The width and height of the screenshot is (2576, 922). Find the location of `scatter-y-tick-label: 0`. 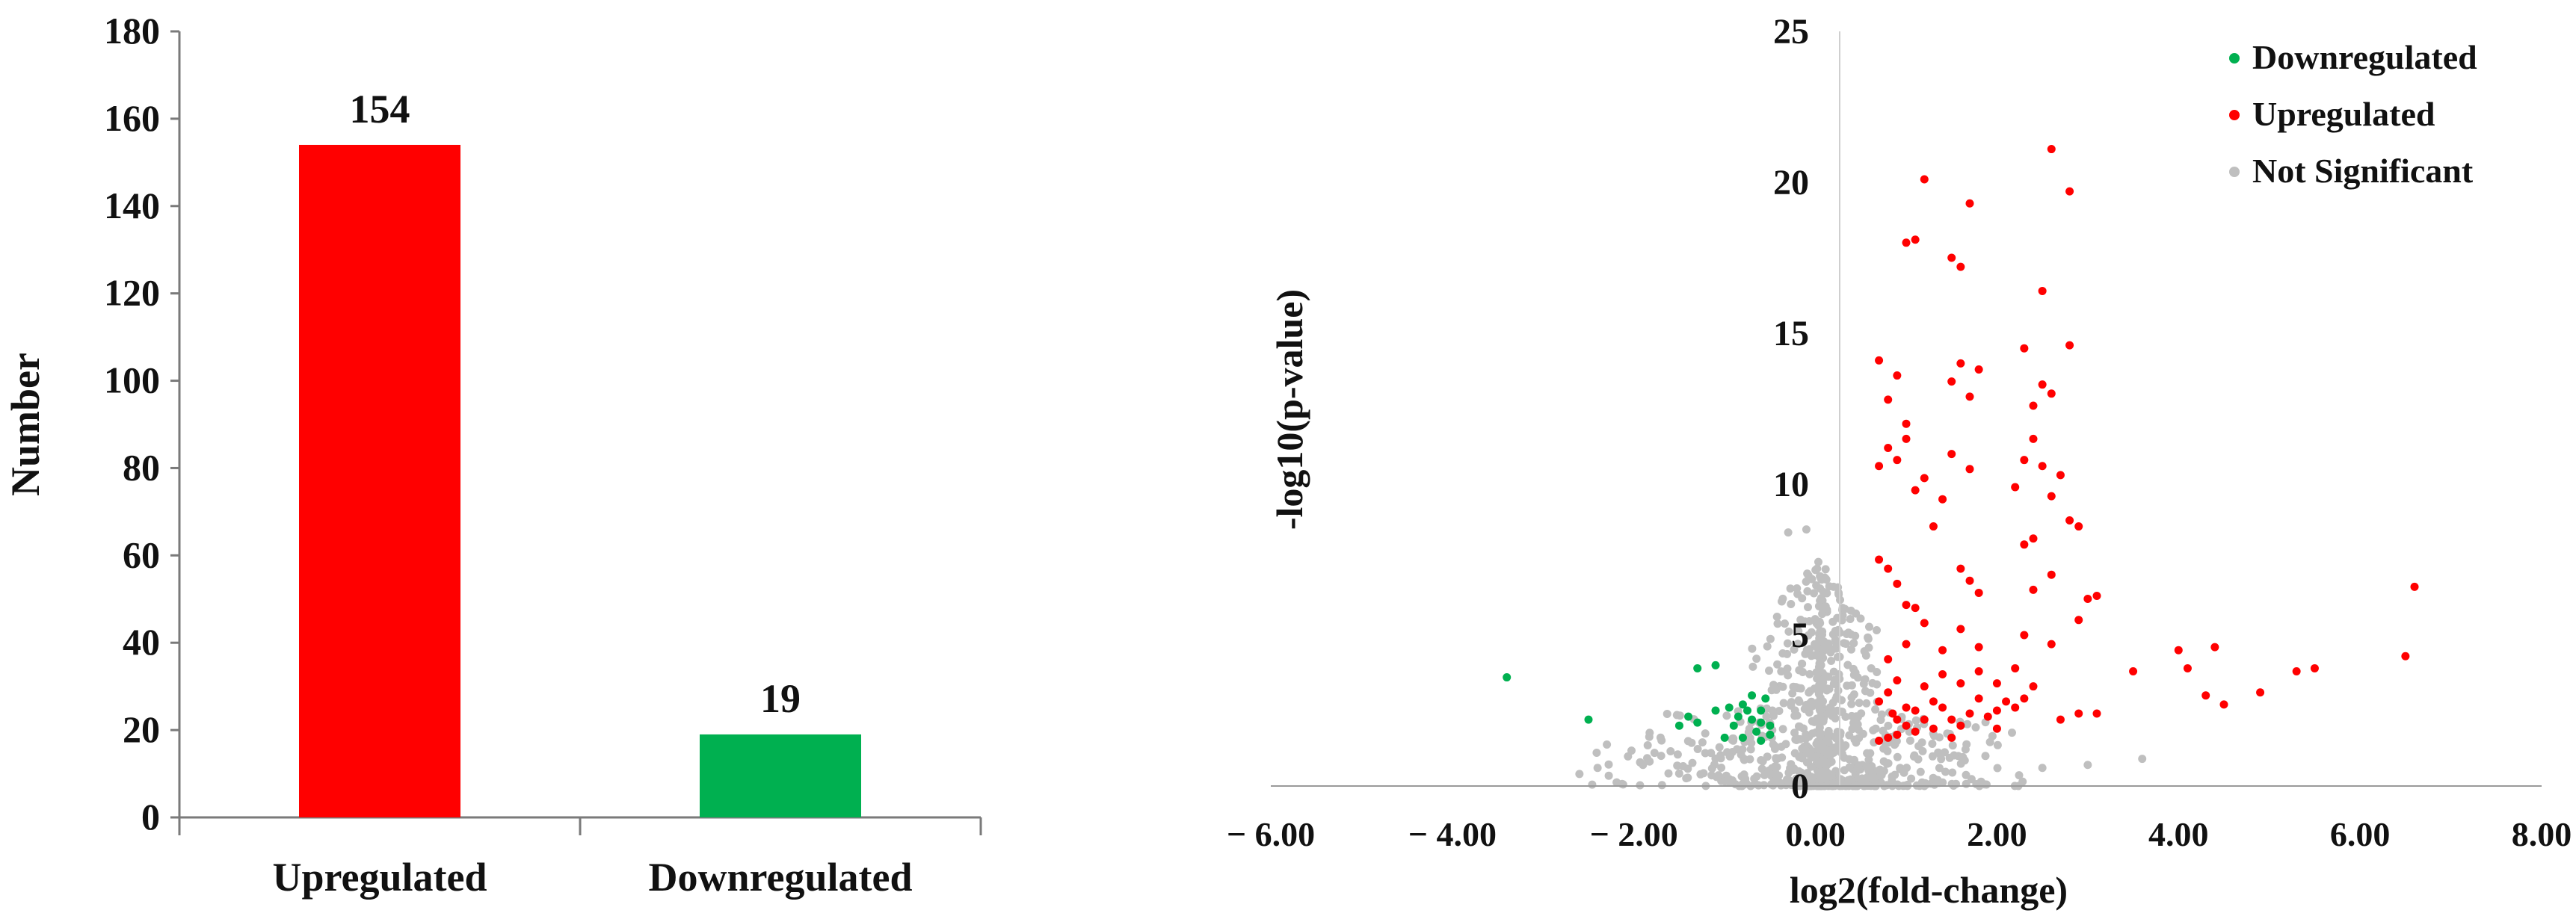

scatter-y-tick-label: 0 is located at coordinates (1800, 786).